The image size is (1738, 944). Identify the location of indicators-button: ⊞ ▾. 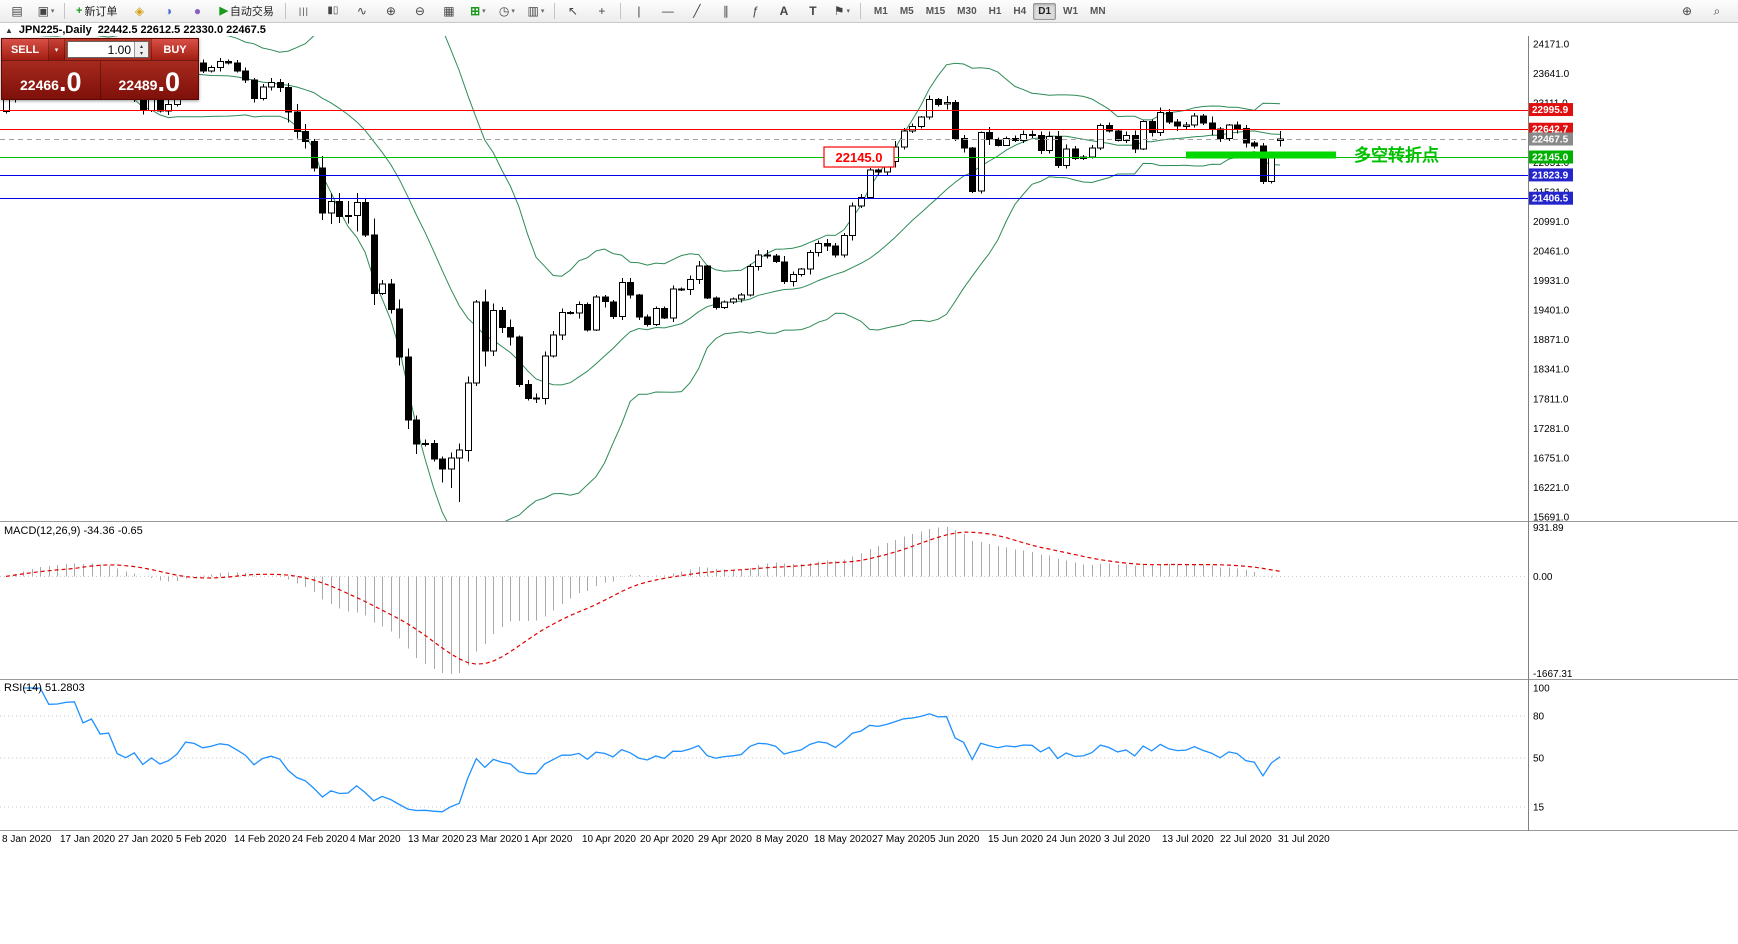
(478, 11).